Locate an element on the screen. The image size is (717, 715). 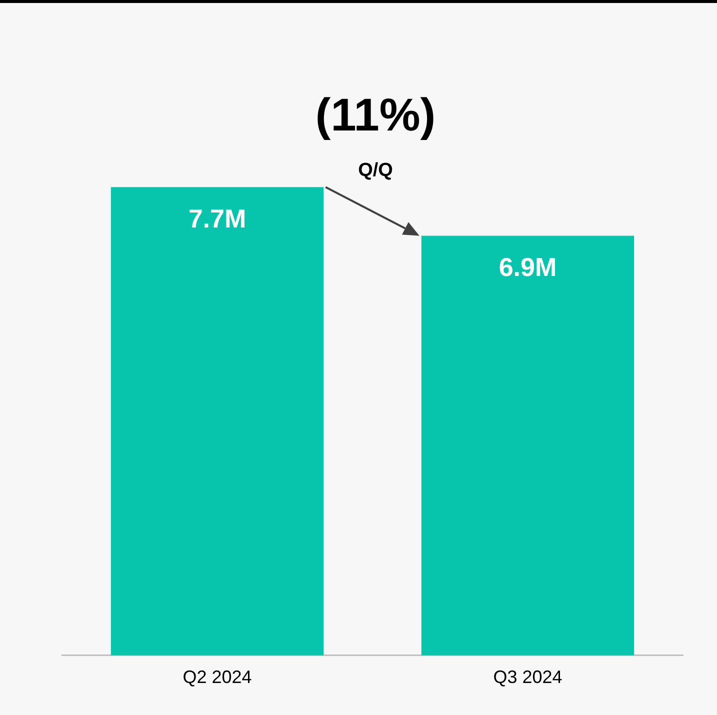
x-tick-label: Q3 2024 is located at coordinates (527, 677).